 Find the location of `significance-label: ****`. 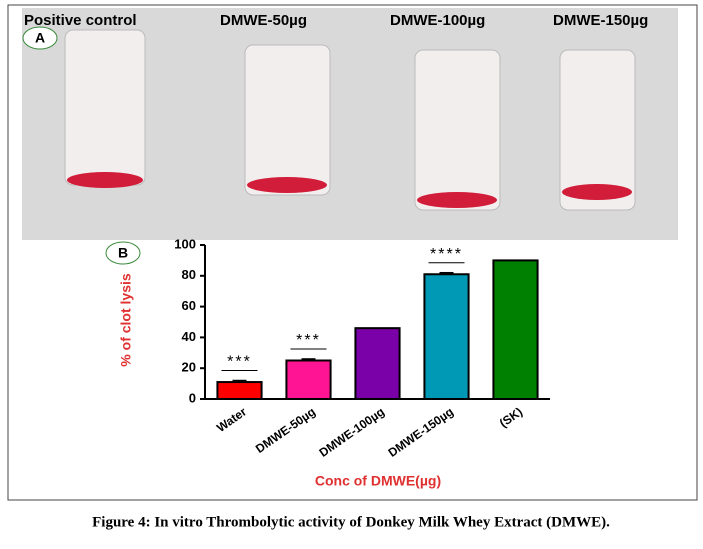

significance-label: **** is located at coordinates (446, 254).